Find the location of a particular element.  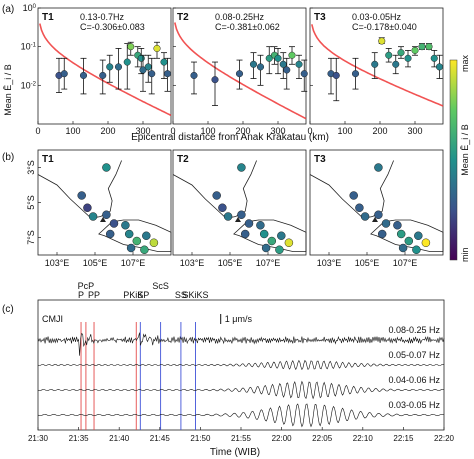

x-tick-label: 300 is located at coordinates (277, 131).